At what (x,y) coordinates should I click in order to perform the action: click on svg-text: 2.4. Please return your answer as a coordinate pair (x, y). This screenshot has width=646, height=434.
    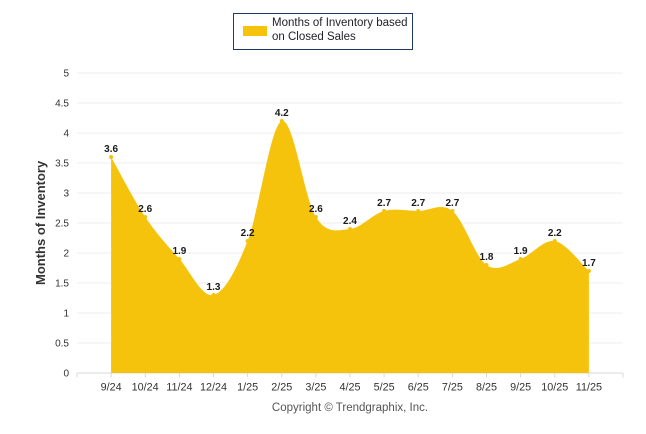
    Looking at the image, I should click on (350, 221).